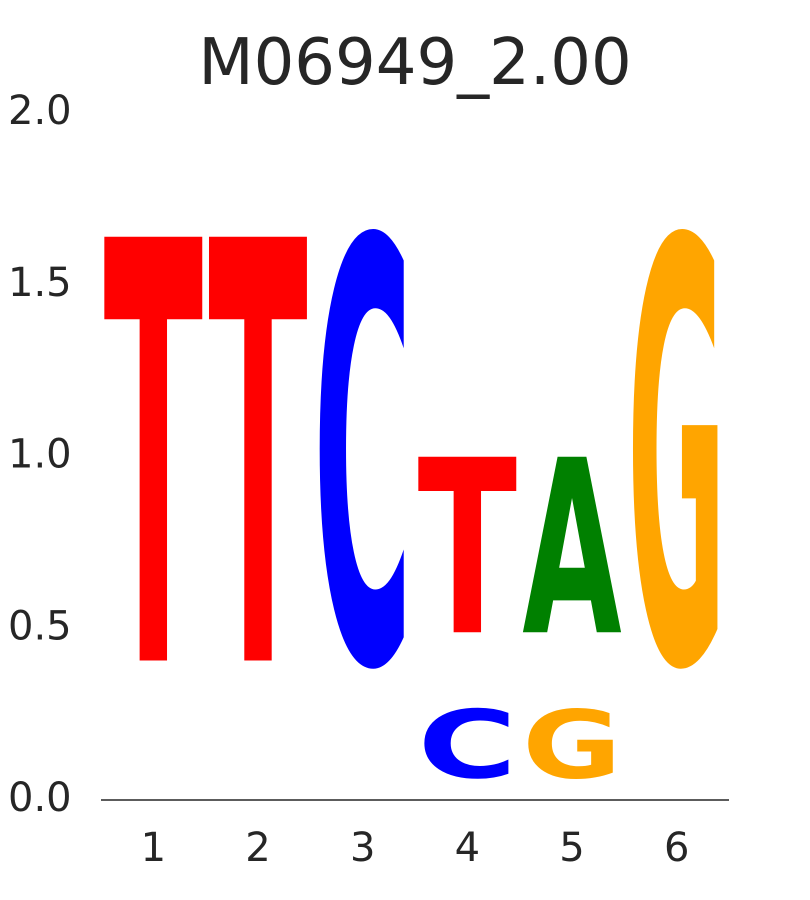 The height and width of the screenshot is (900, 810). I want to click on x-tick-label: 6, so click(676, 848).